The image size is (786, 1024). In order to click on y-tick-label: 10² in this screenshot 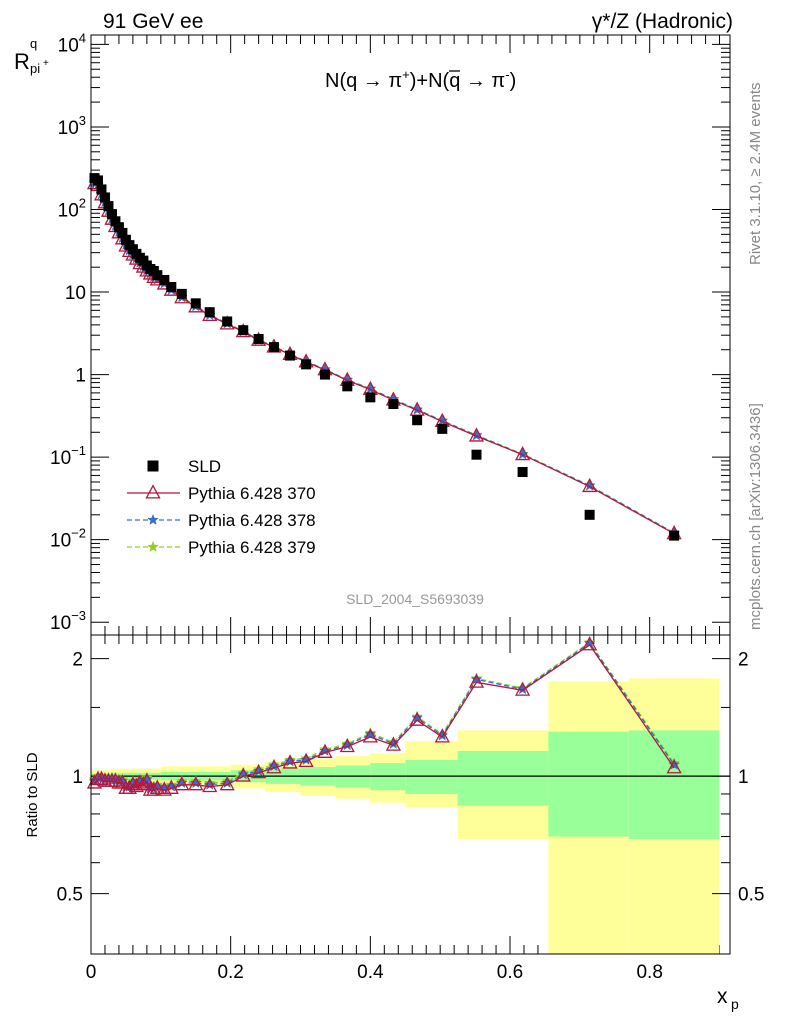, I will do `click(72, 208)`.